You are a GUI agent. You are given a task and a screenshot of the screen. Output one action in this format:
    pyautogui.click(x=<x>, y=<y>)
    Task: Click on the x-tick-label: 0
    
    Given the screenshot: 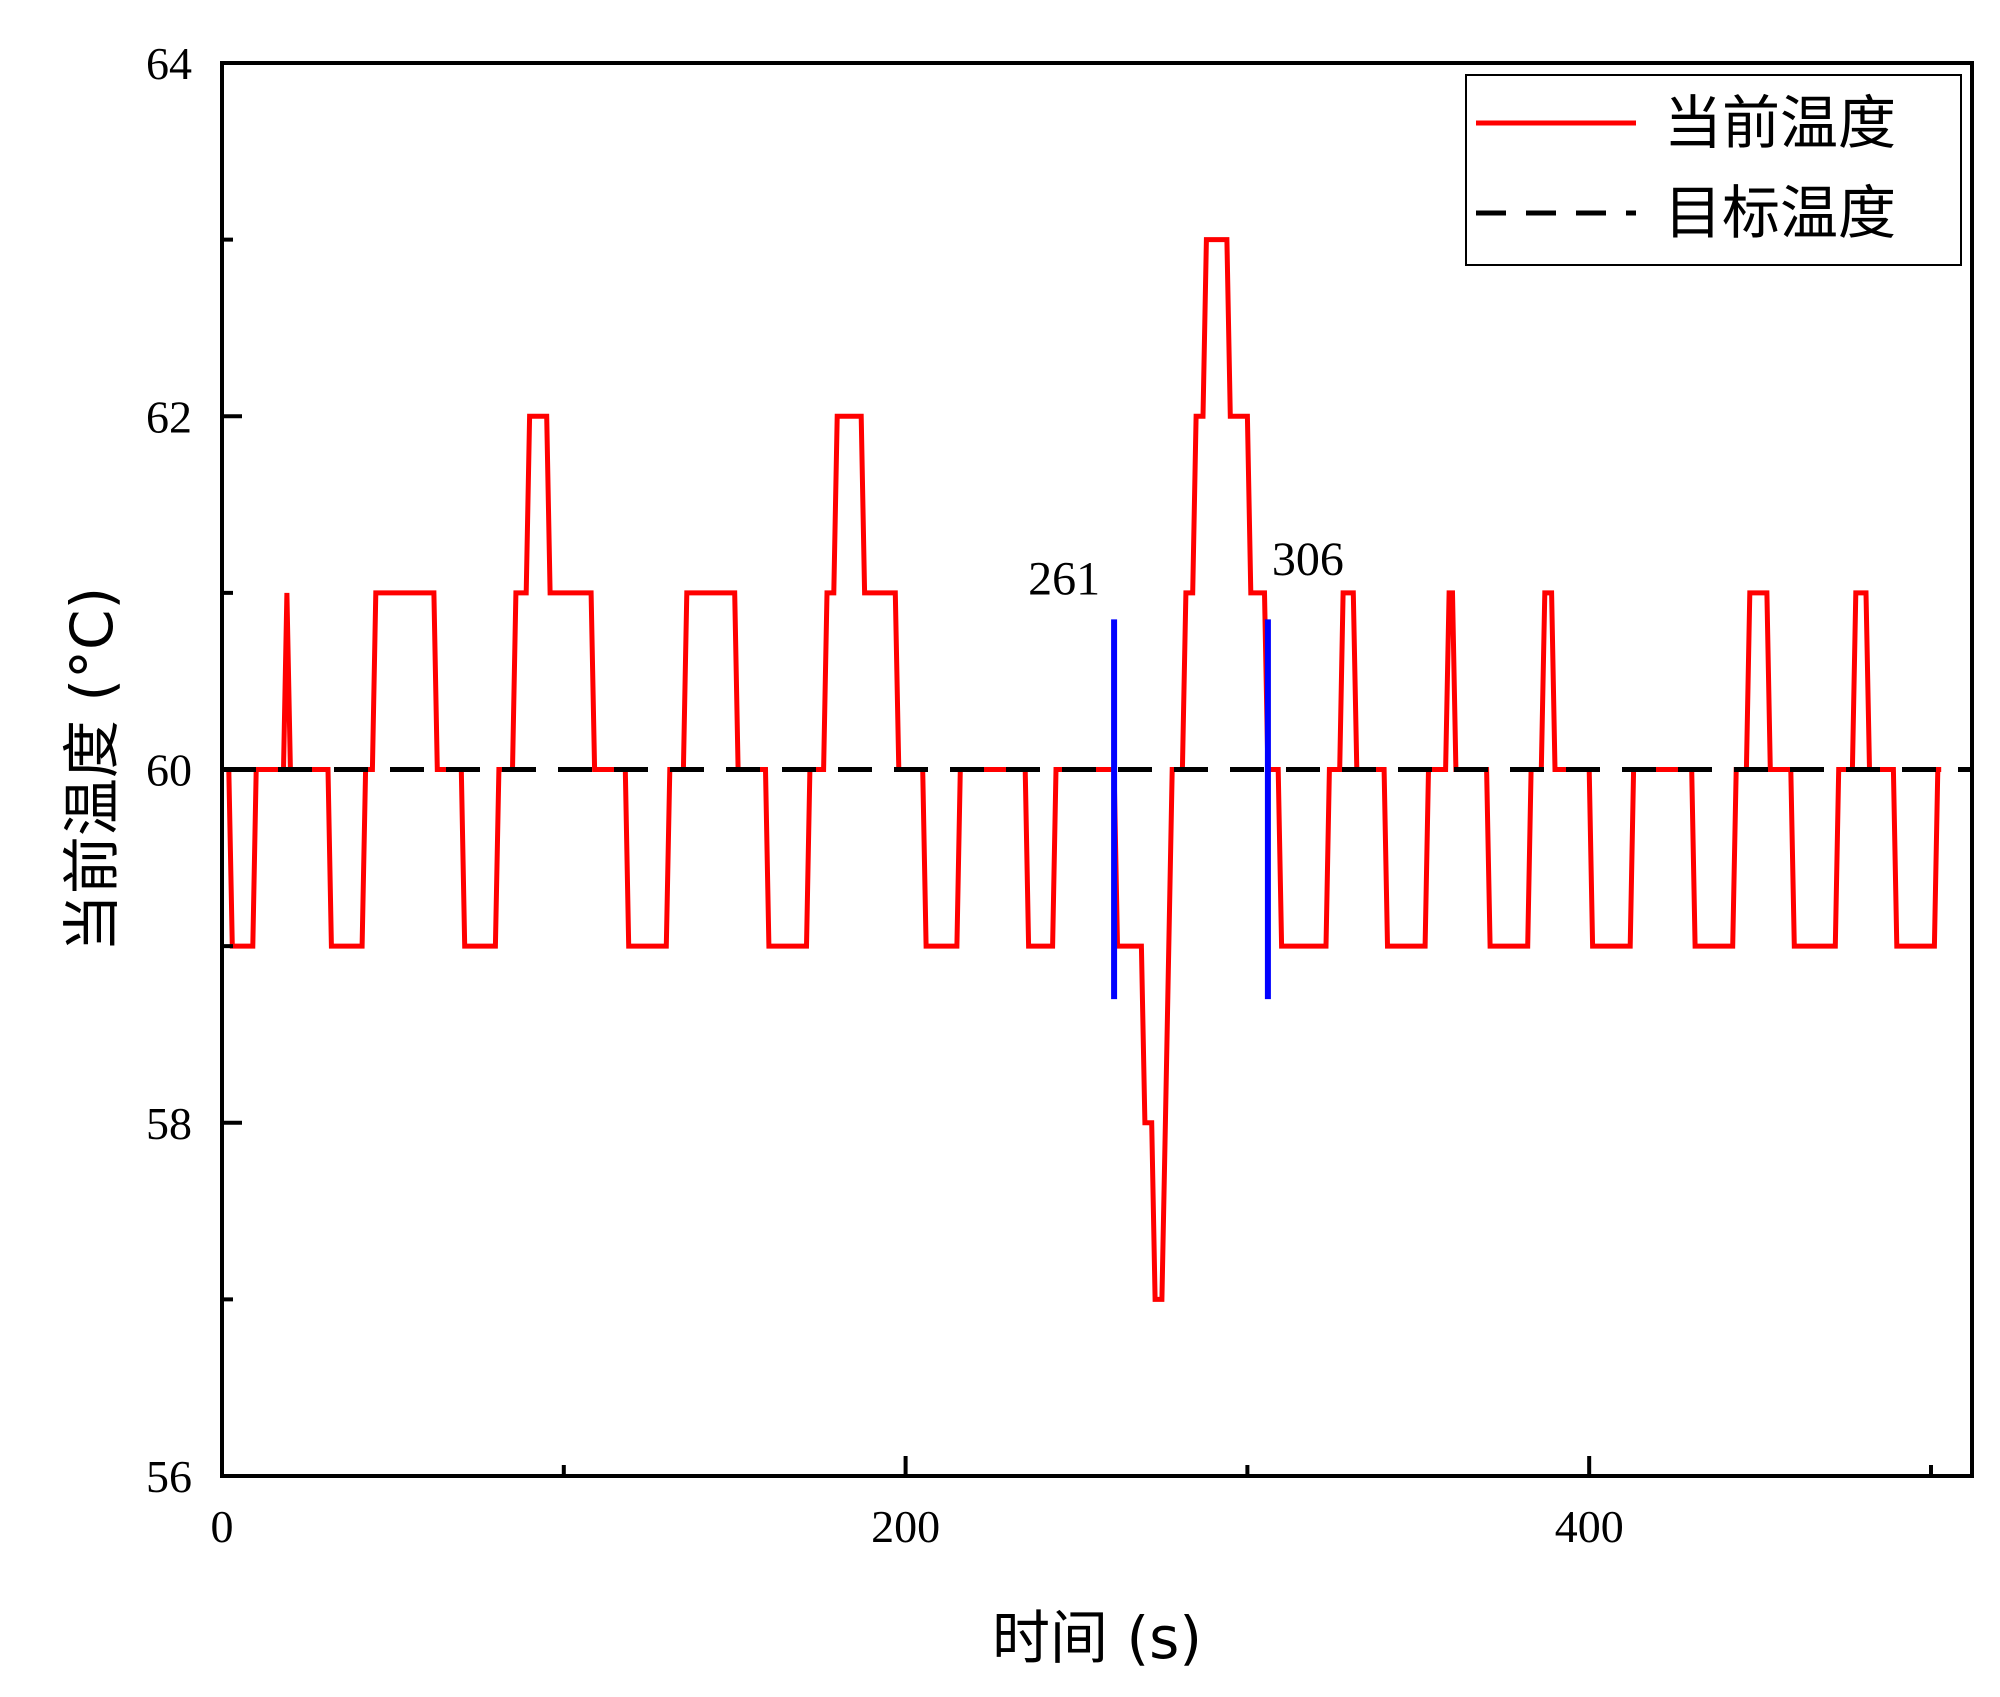 What is the action you would take?
    pyautogui.click(x=222, y=1526)
    